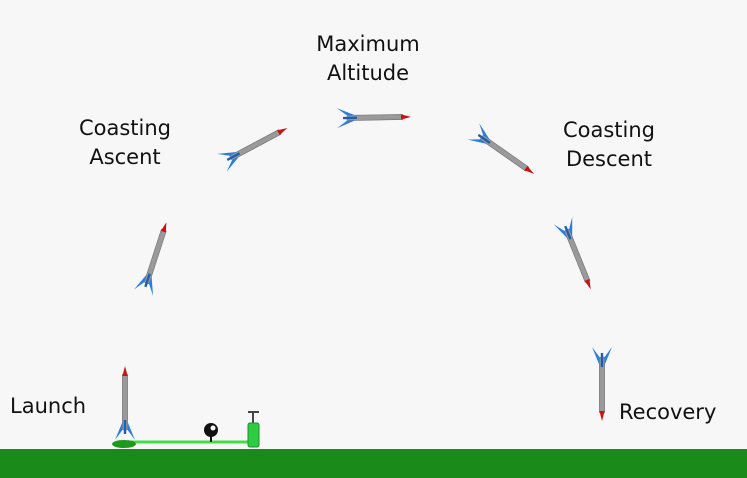  What do you see at coordinates (609, 159) in the screenshot?
I see `label-coasting-descent-line2: Descent` at bounding box center [609, 159].